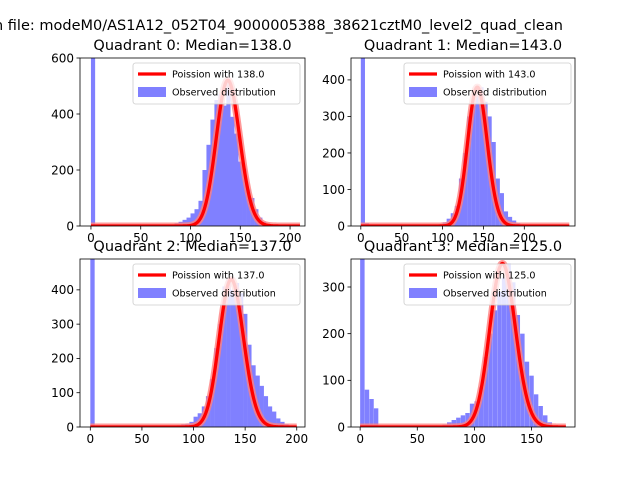  What do you see at coordinates (193, 439) in the screenshot?
I see `q2-x-tick-label: 100` at bounding box center [193, 439].